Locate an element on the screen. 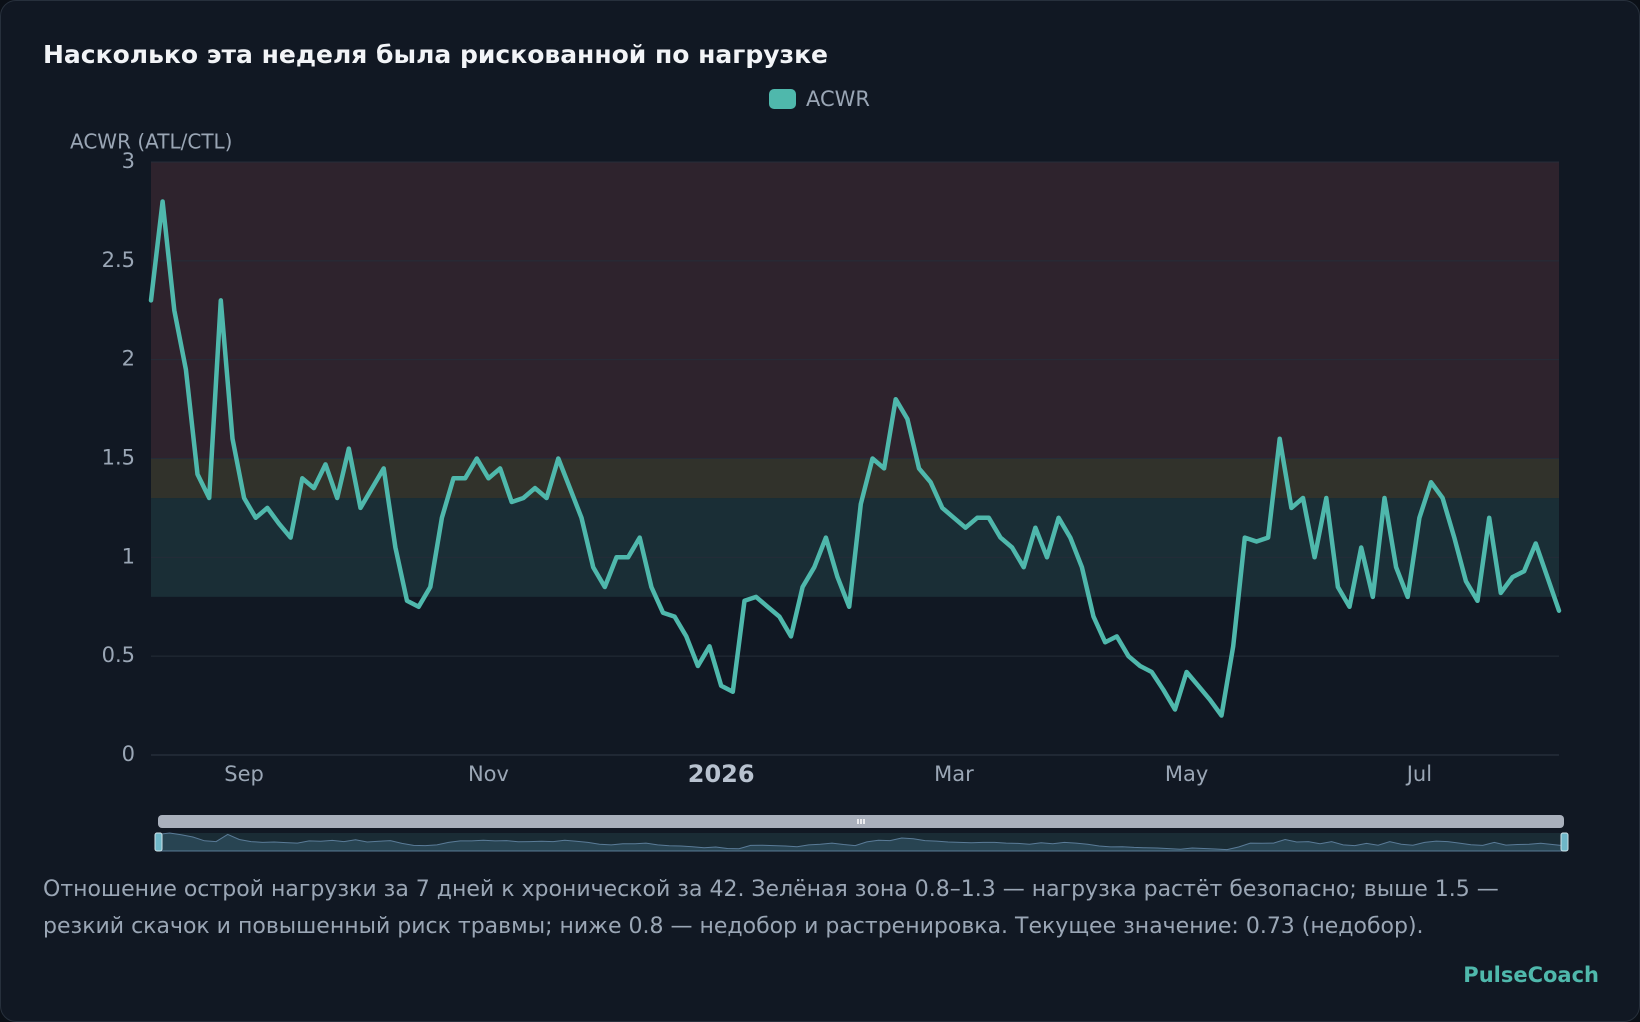  zone is located at coordinates (855, 478).